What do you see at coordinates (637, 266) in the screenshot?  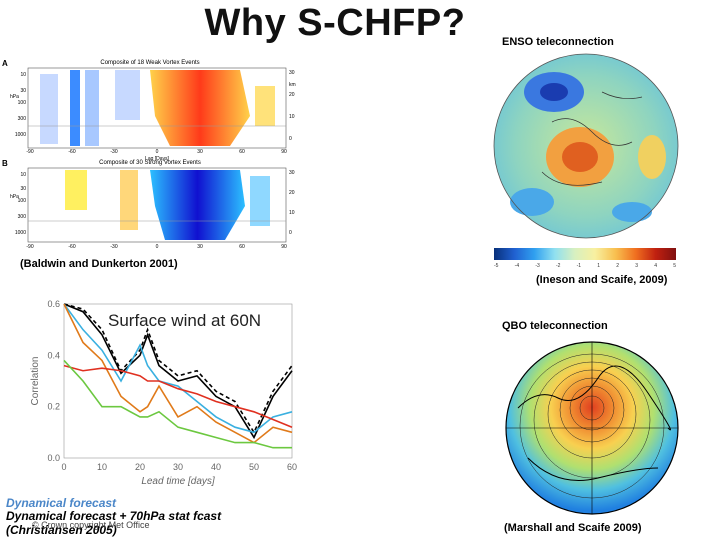 I see `enso-colorbar-tick: 3` at bounding box center [637, 266].